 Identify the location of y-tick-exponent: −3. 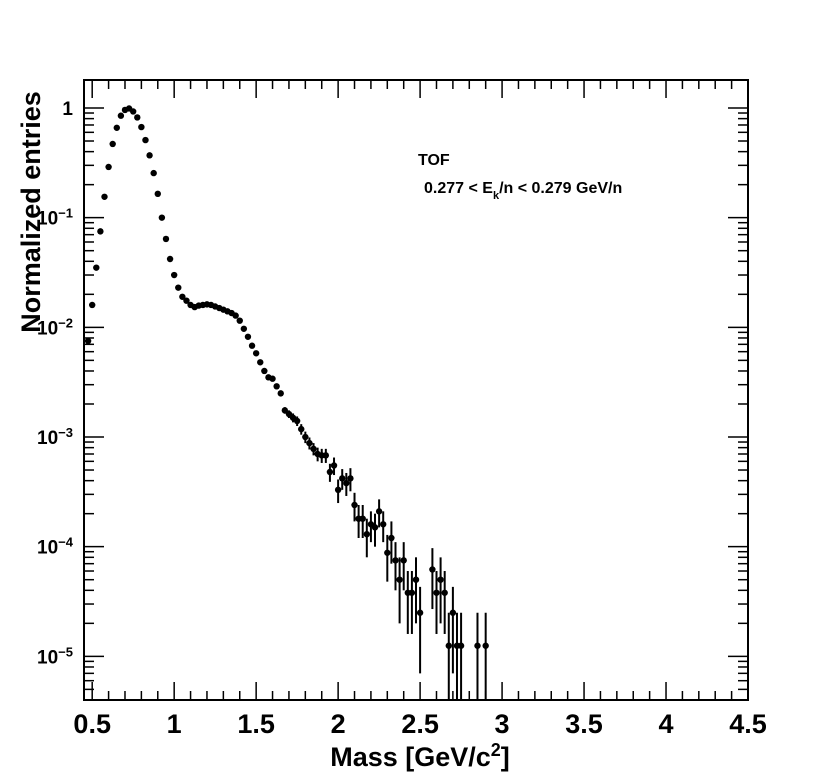
(65, 432).